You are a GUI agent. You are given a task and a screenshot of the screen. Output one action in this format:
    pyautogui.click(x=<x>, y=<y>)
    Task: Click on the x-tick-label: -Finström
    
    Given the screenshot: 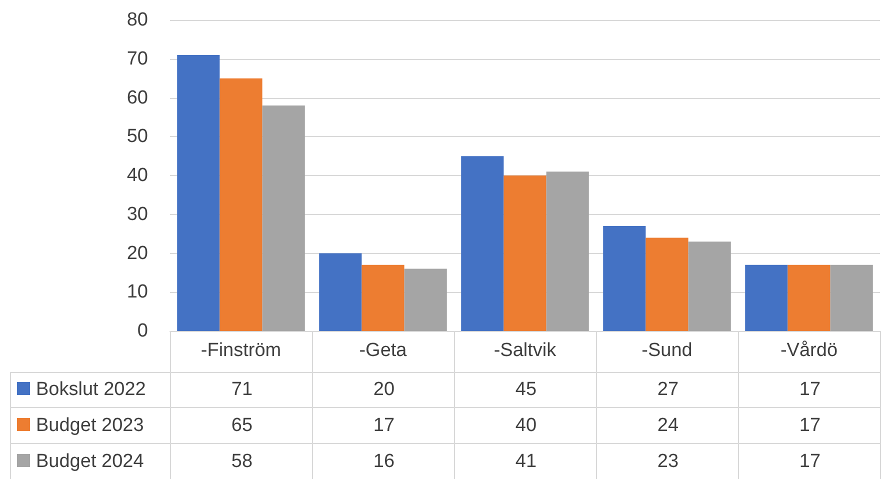 What is the action you would take?
    pyautogui.click(x=241, y=350)
    